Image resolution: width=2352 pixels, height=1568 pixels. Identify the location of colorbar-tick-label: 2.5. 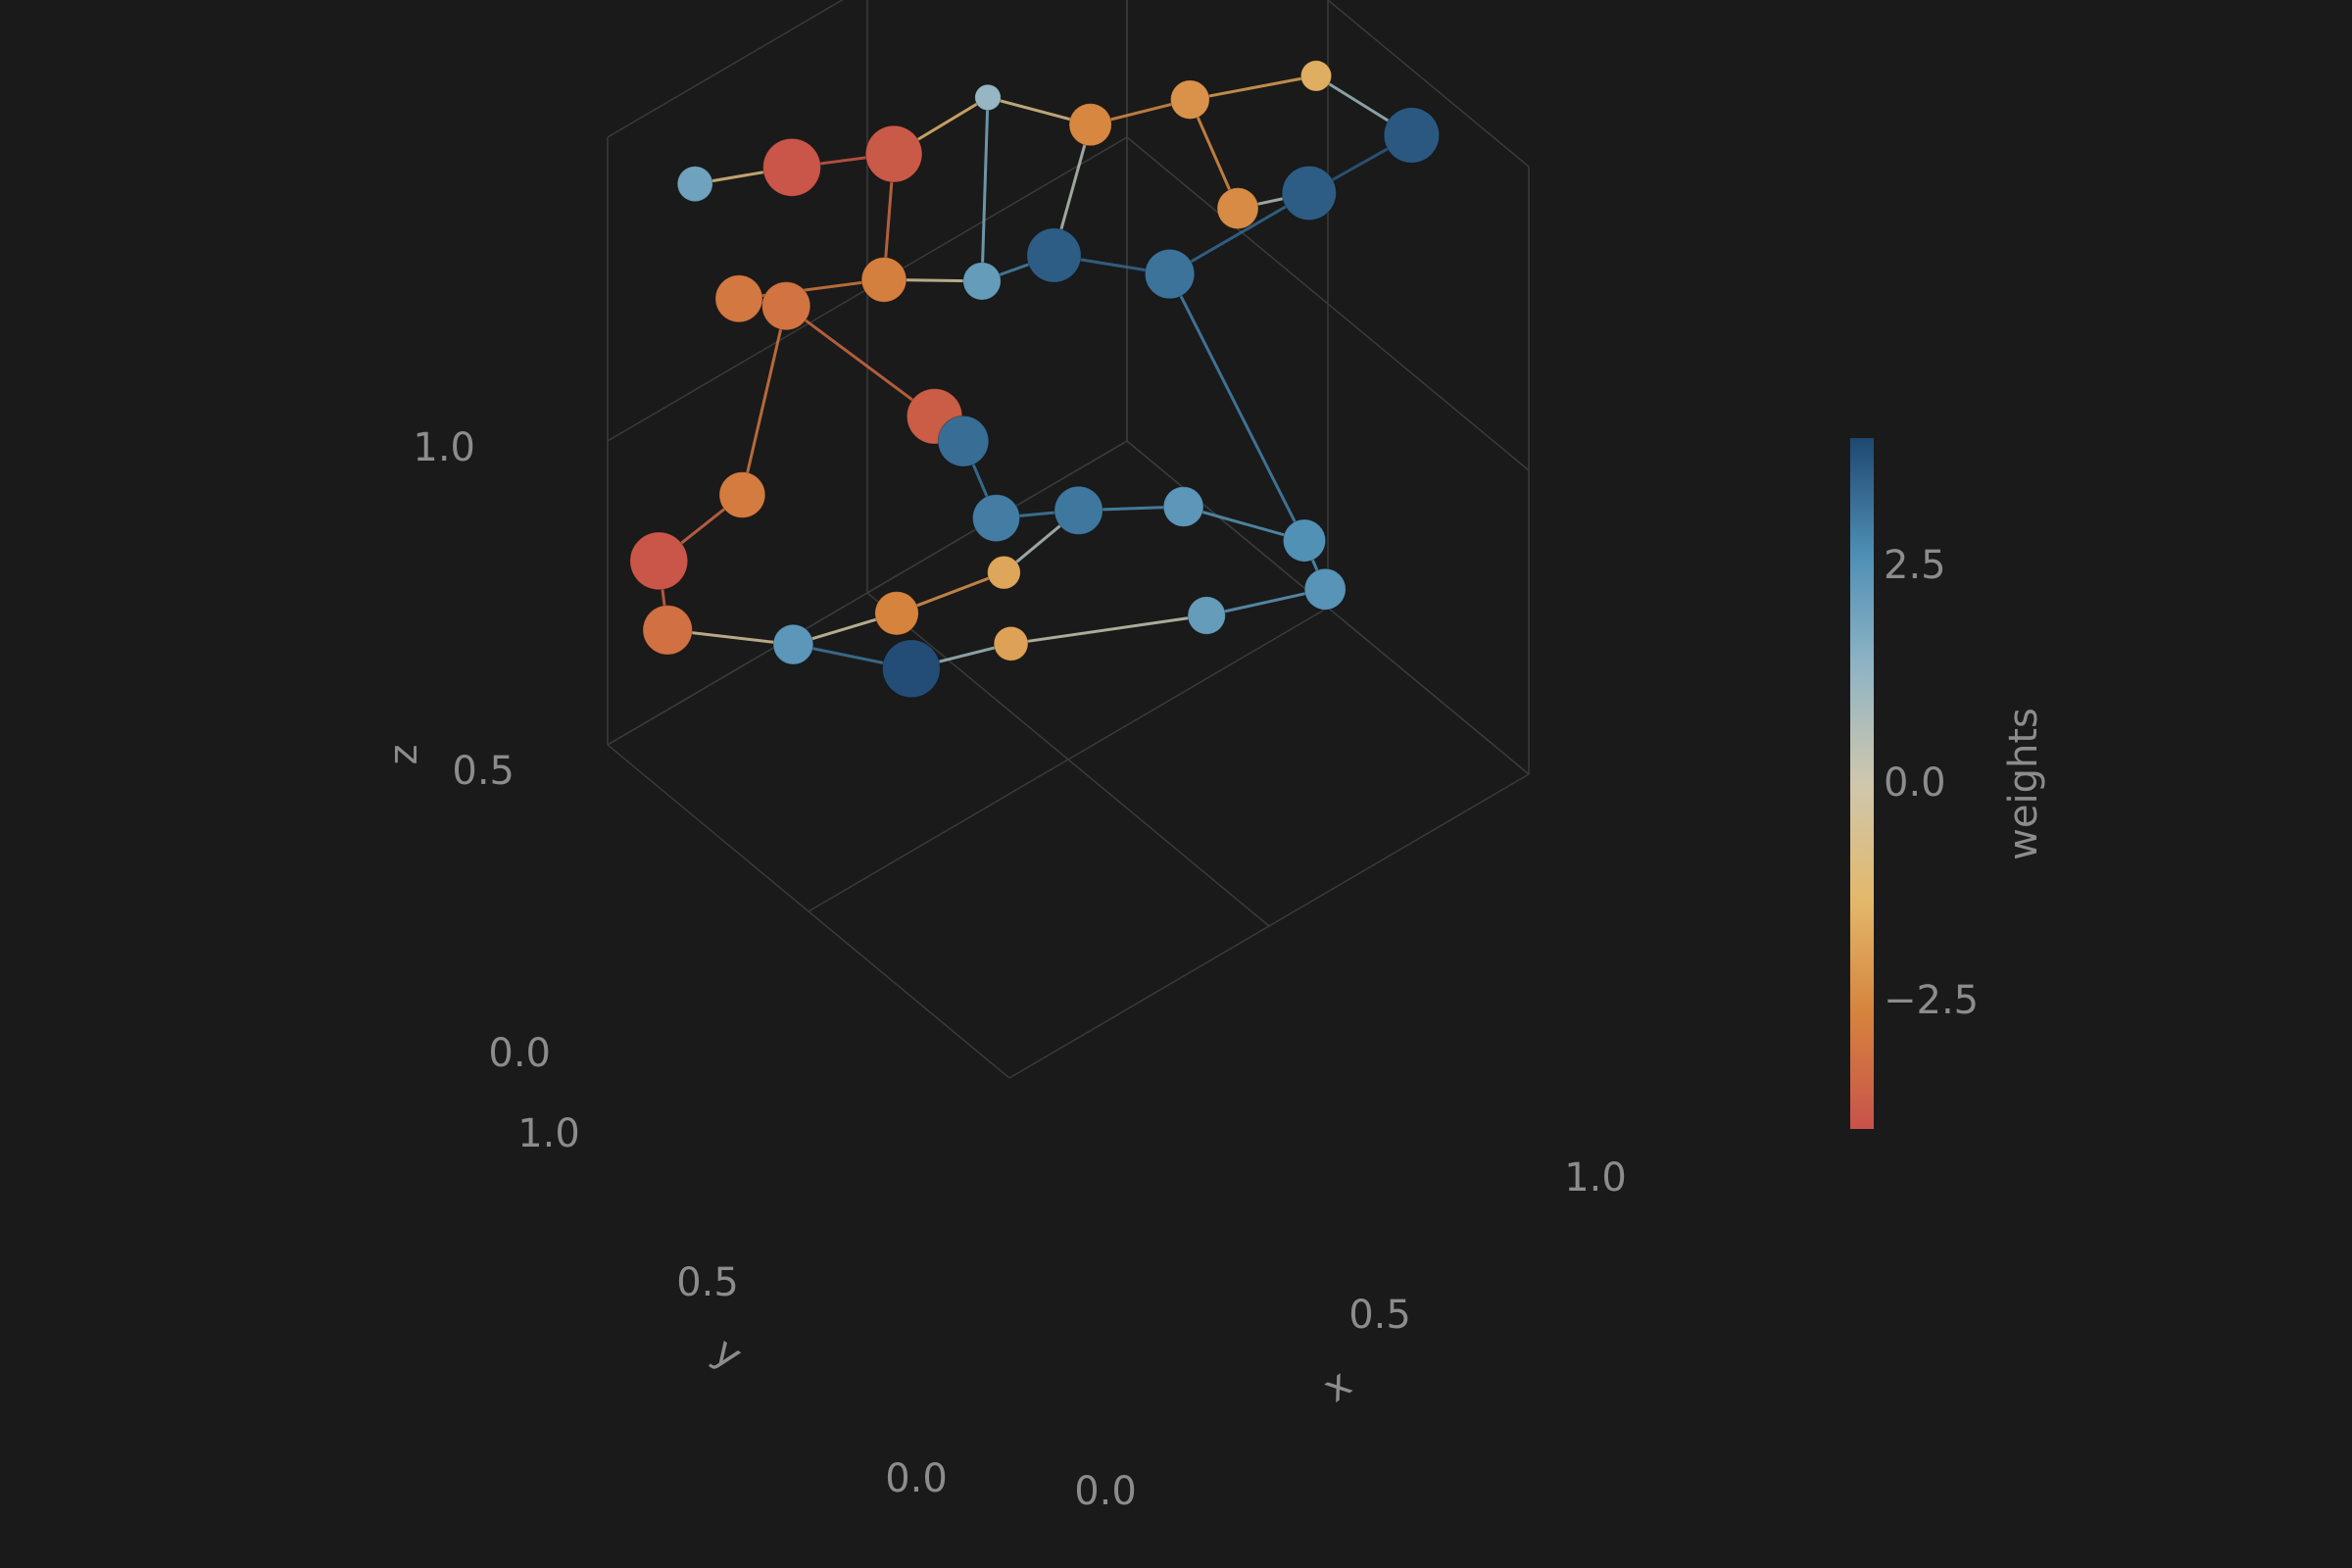
(1915, 565).